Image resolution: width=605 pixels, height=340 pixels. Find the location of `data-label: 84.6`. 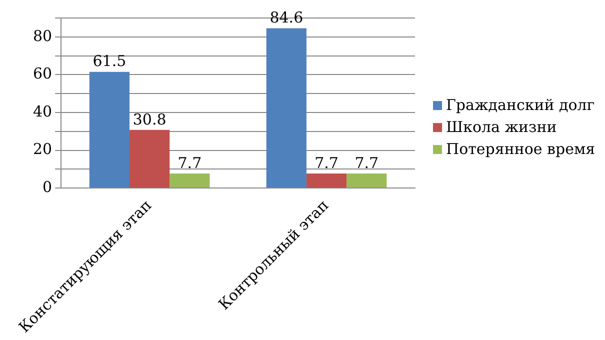

data-label: 84.6 is located at coordinates (287, 17).